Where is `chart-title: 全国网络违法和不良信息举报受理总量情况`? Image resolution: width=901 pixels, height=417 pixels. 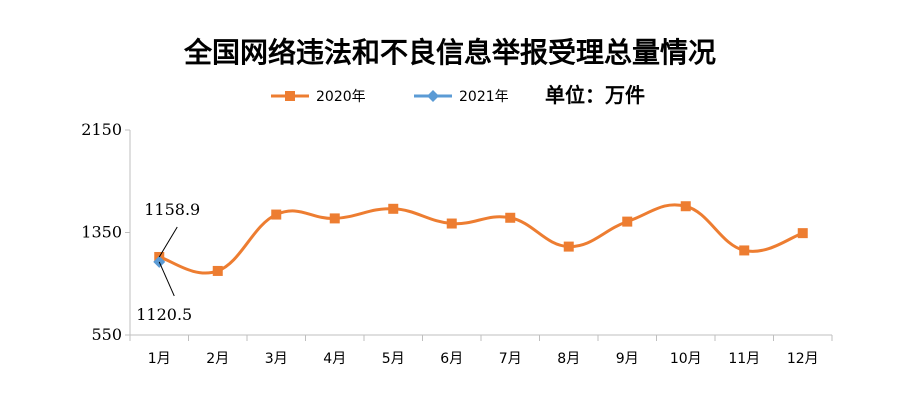
chart-title: 全国网络违法和不良信息举报受理总量情况 is located at coordinates (449, 52).